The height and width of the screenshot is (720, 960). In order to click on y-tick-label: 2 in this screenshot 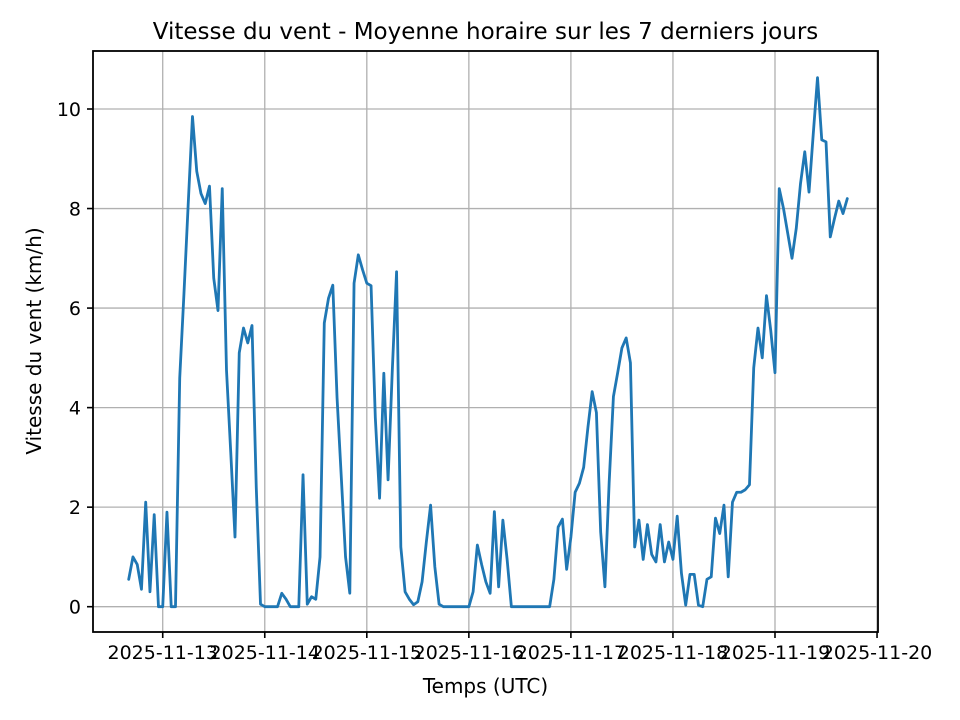, I will do `click(75, 508)`.